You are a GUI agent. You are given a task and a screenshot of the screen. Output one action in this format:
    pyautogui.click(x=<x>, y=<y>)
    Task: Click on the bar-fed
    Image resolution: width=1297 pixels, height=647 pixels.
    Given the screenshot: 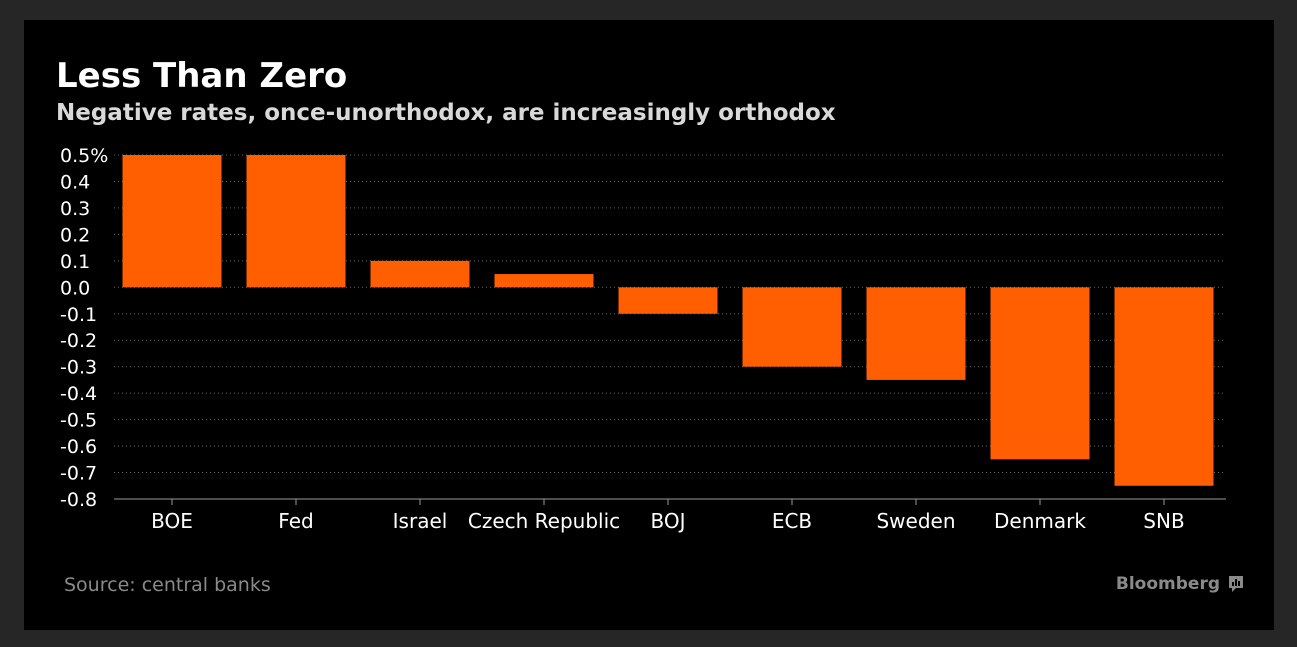 What is the action you would take?
    pyautogui.click(x=296, y=221)
    